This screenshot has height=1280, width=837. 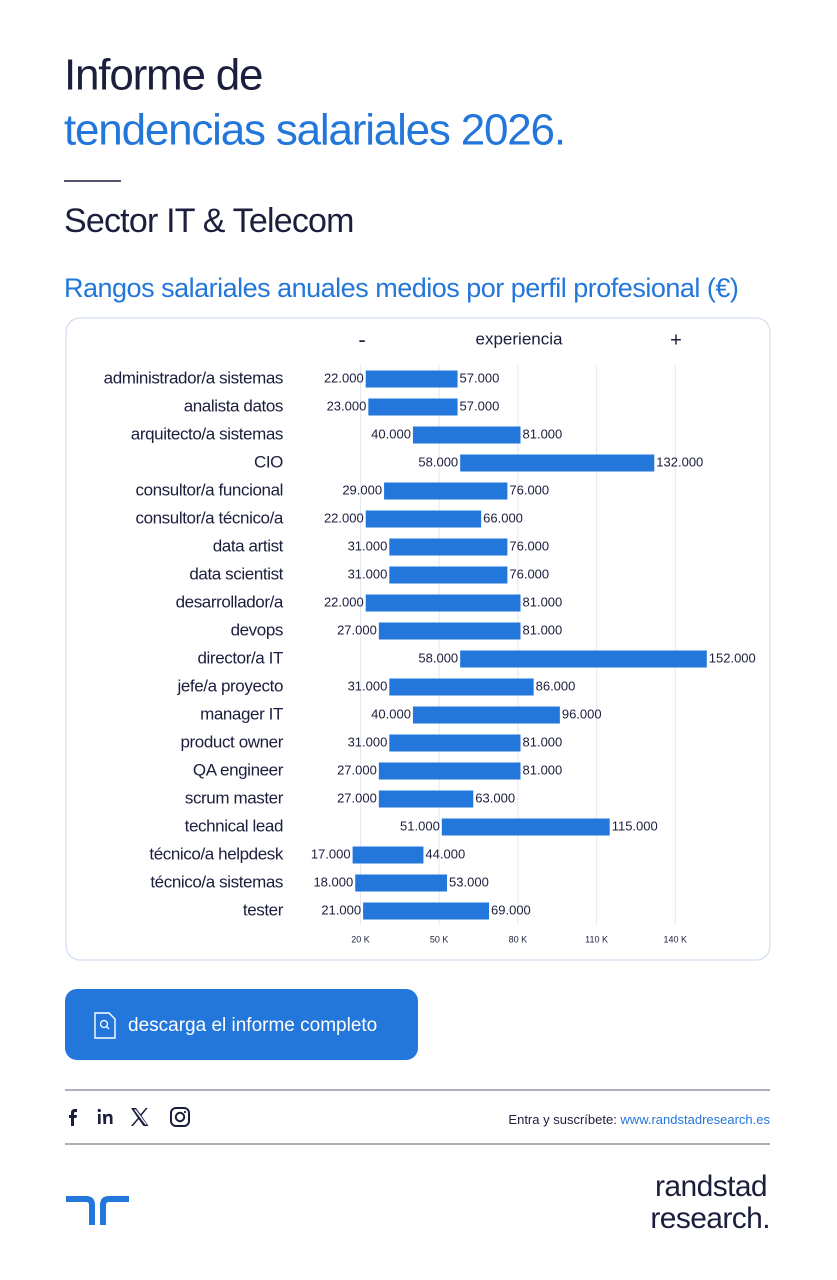 I want to click on value-label: 44.000, so click(x=445, y=853).